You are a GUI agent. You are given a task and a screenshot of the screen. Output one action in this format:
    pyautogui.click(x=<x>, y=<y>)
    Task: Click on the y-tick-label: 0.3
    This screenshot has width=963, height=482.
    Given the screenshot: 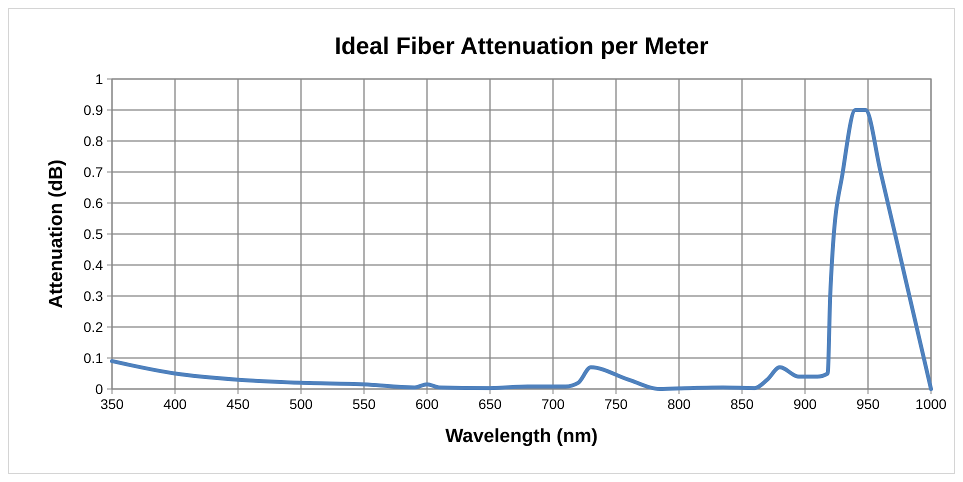 What is the action you would take?
    pyautogui.click(x=94, y=296)
    